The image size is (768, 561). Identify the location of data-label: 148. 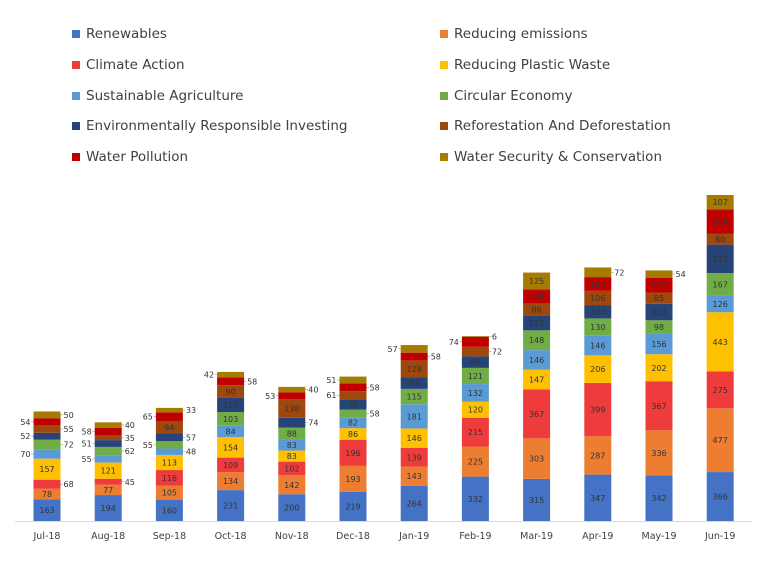
(536, 340).